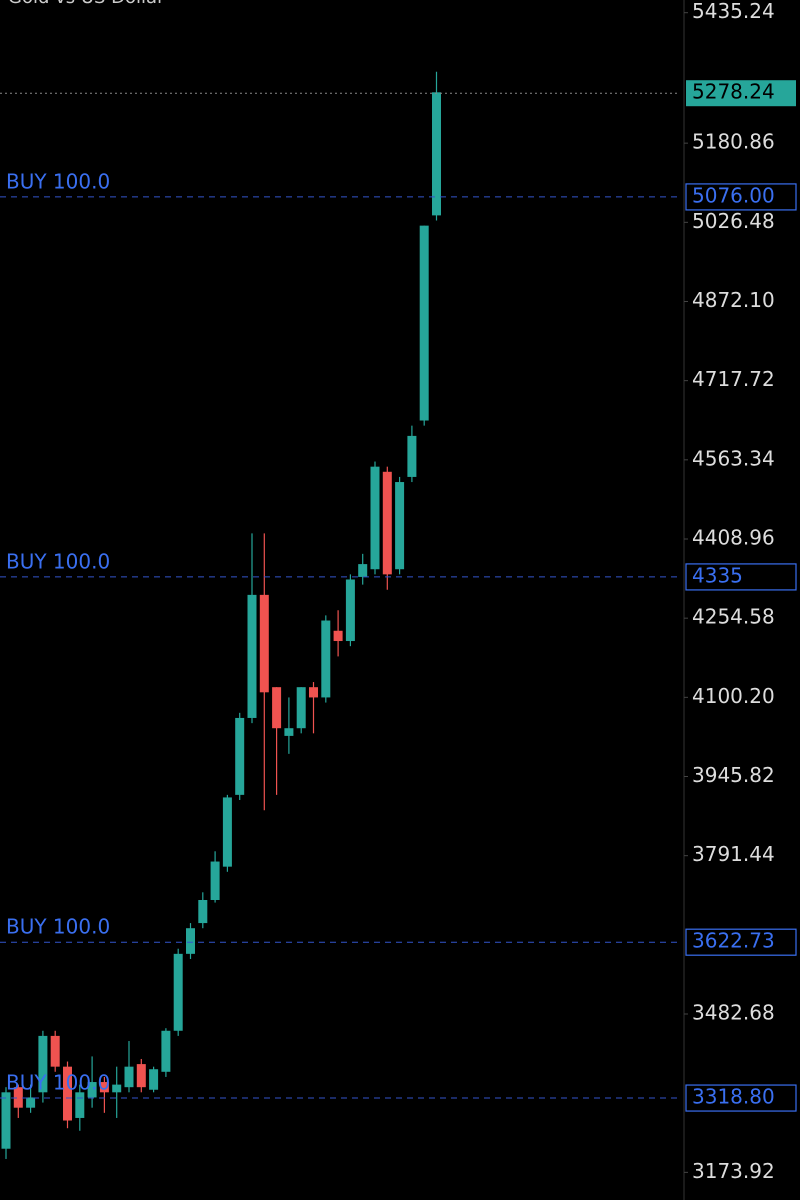 Image resolution: width=800 pixels, height=1200 pixels. I want to click on order-price-label: 3318.80, so click(733, 1097).